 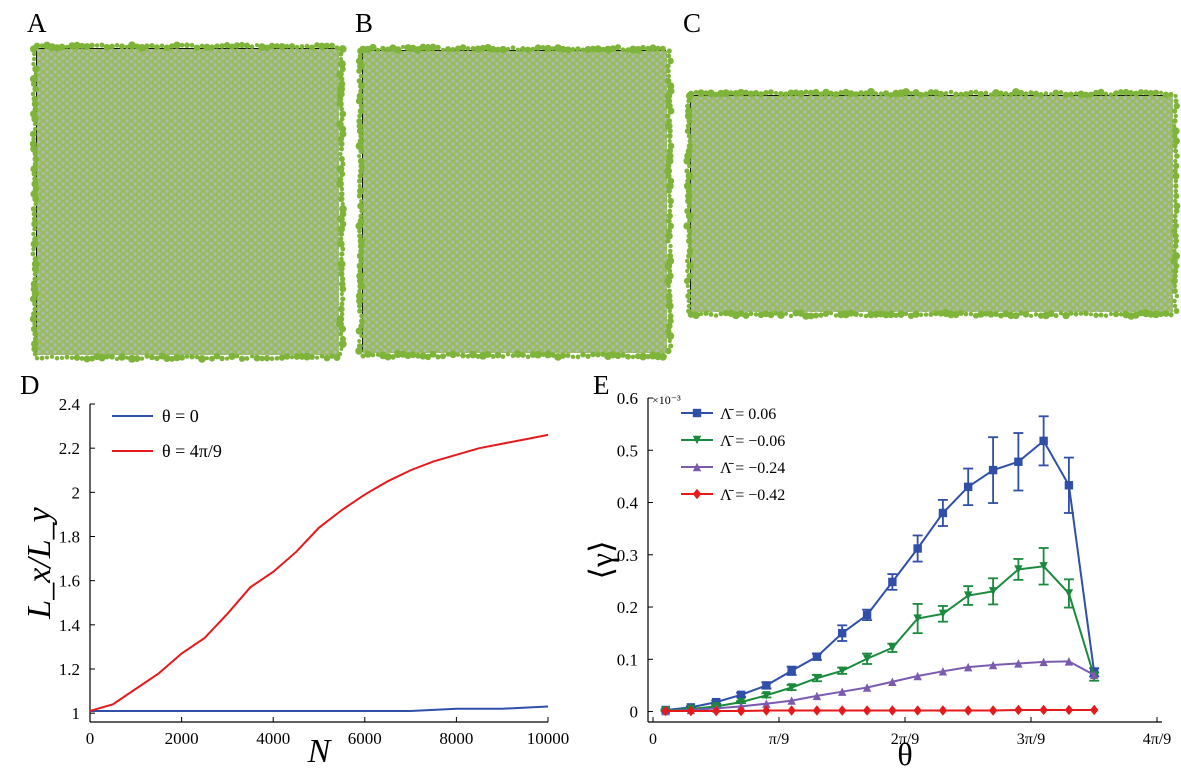 I want to click on tissue-image-elongated-c, so click(x=932, y=204).